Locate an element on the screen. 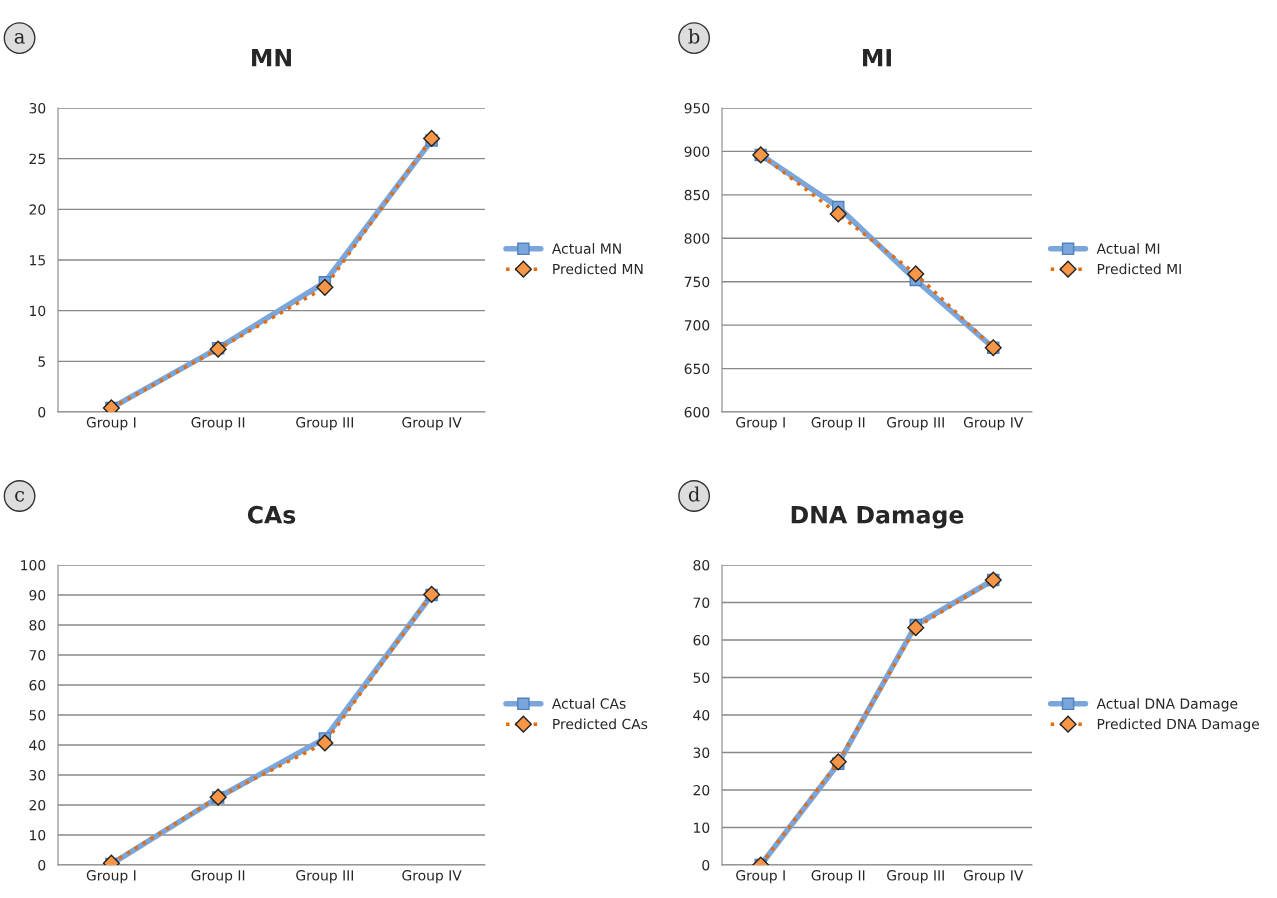 This screenshot has width=1277, height=898. legend-label: Actual MI is located at coordinates (1128, 248).